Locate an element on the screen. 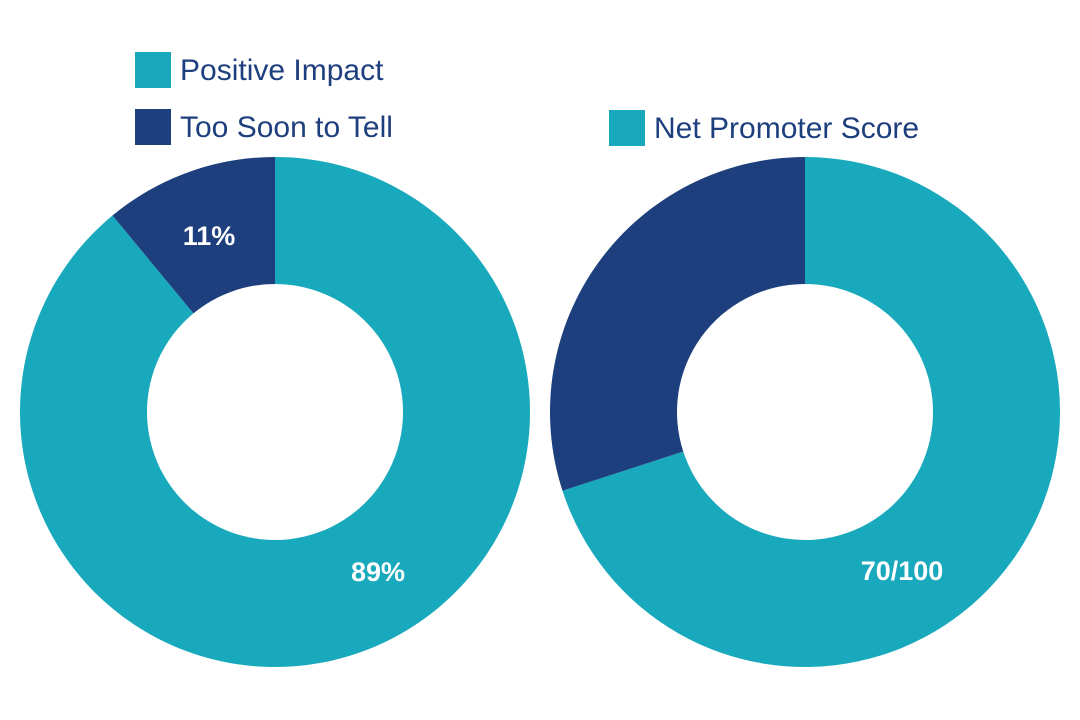 The width and height of the screenshot is (1080, 720). legend-item-net-promoter-score: Net Promoter Score is located at coordinates (764, 128).